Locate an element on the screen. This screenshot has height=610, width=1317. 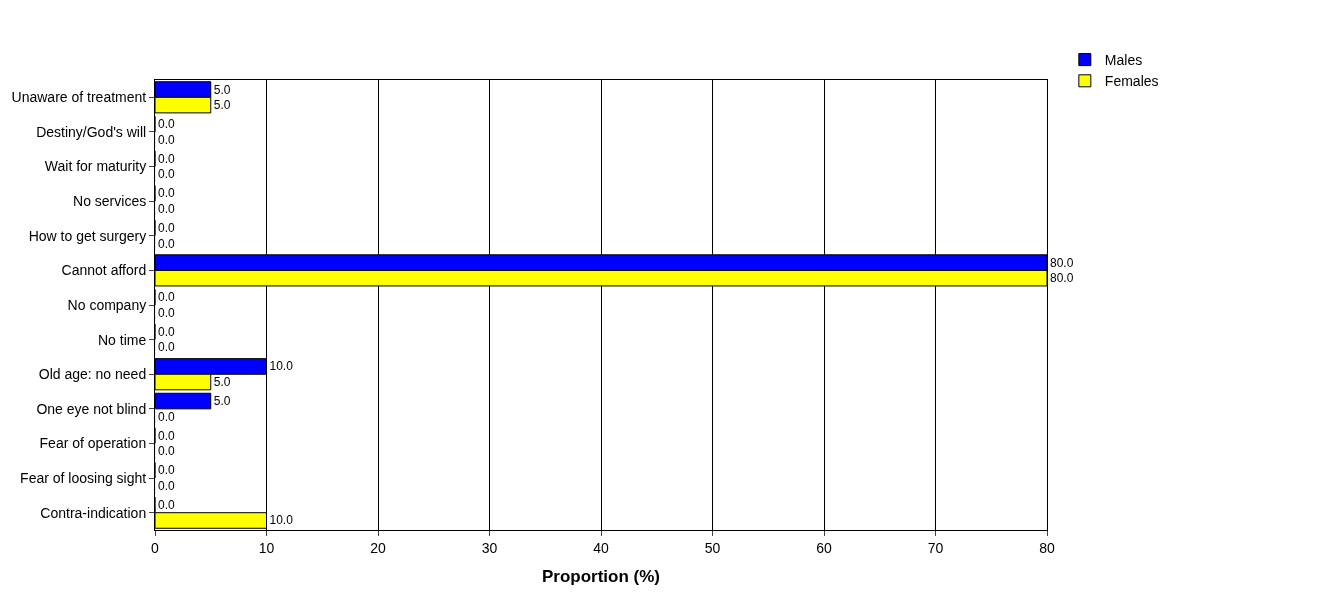
y-tick-label: Destiny/God's will is located at coordinates (91, 131).